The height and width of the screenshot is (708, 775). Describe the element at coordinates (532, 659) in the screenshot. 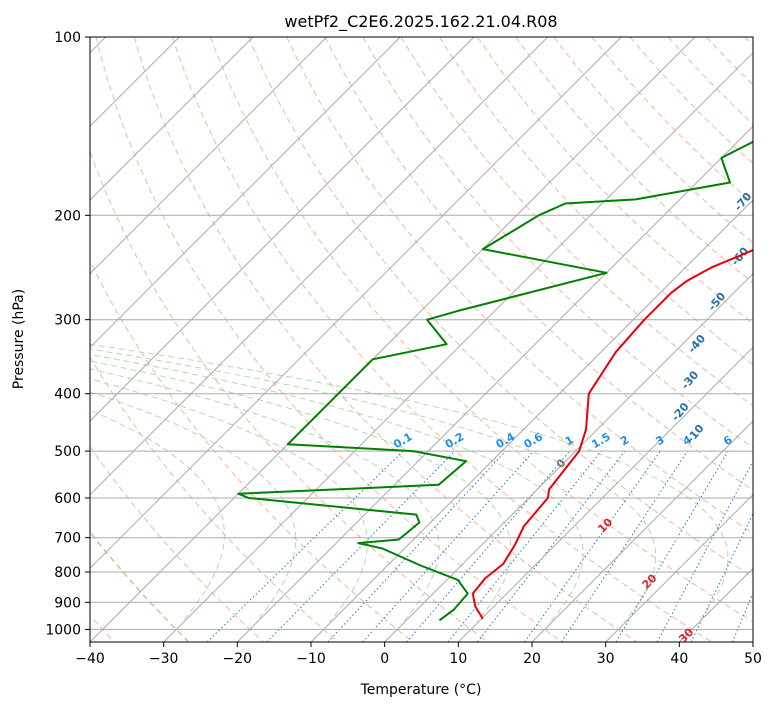

I see `x-tick-label: 20` at that location.